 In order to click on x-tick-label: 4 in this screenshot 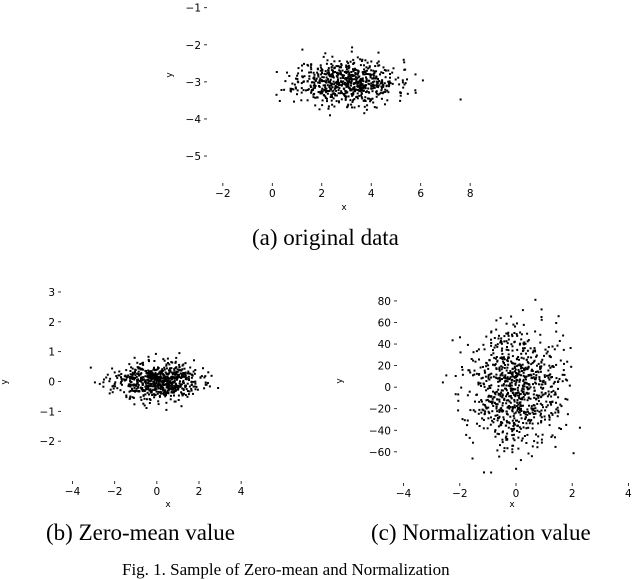, I will do `click(371, 194)`.